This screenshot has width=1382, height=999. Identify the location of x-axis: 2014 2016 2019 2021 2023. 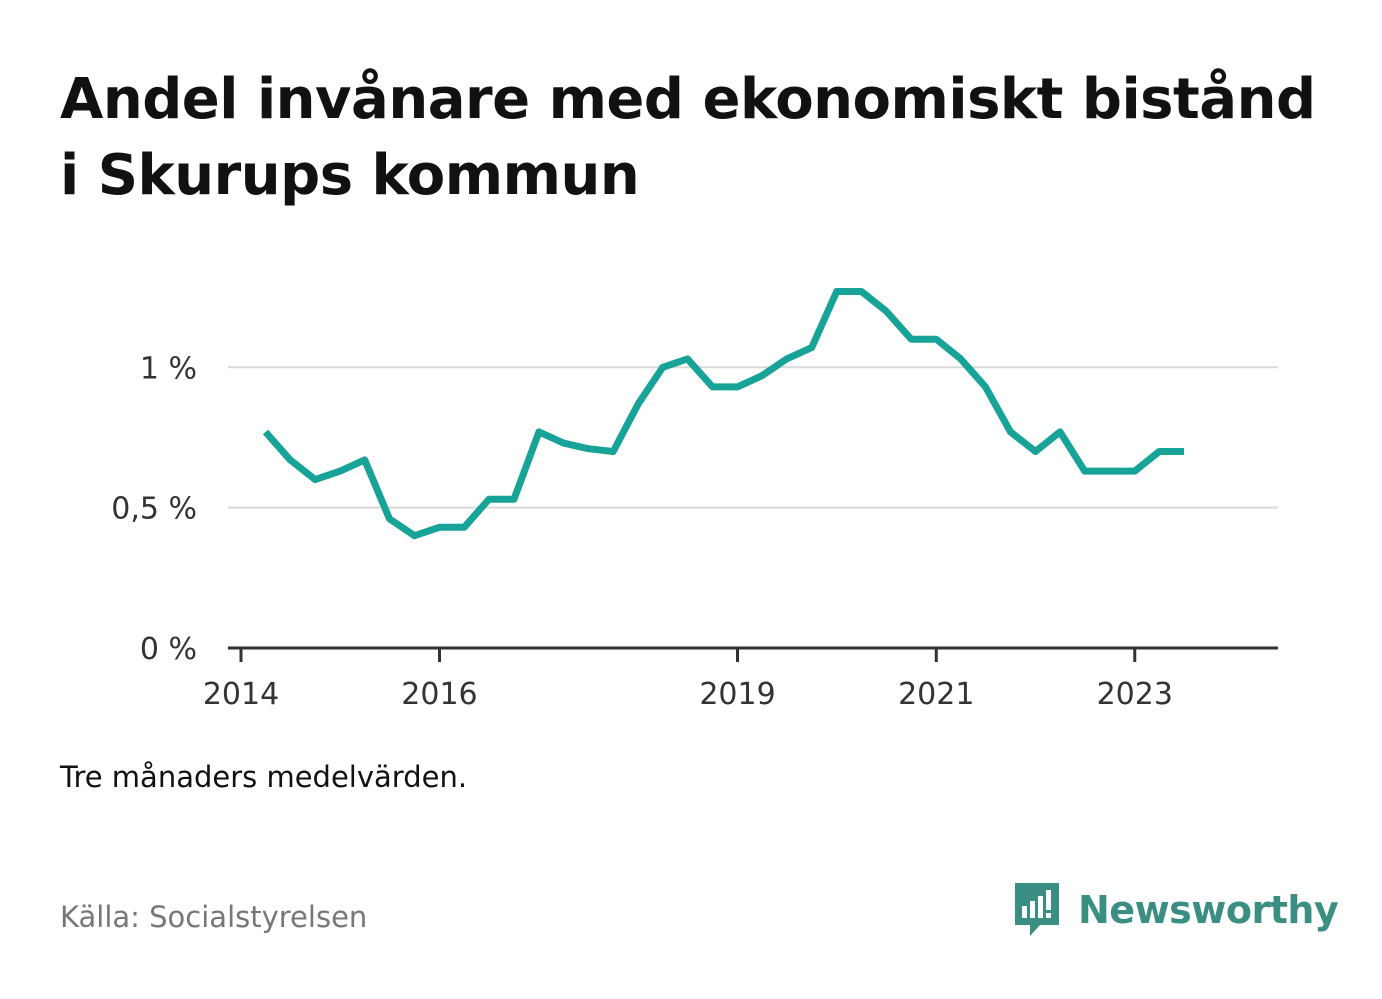
(740, 679).